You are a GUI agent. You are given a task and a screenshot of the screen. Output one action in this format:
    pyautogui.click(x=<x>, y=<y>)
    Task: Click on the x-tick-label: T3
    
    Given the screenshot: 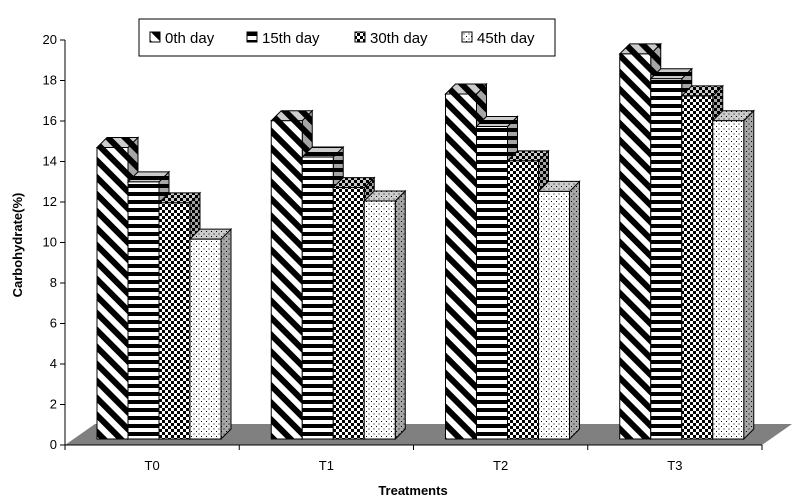 What is the action you would take?
    pyautogui.click(x=674, y=465)
    